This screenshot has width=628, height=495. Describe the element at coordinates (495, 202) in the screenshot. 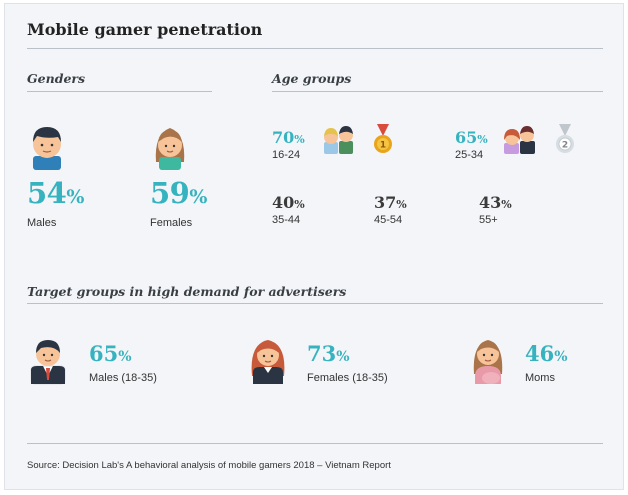

I see `age-55-plus-percent: 43%` at that location.